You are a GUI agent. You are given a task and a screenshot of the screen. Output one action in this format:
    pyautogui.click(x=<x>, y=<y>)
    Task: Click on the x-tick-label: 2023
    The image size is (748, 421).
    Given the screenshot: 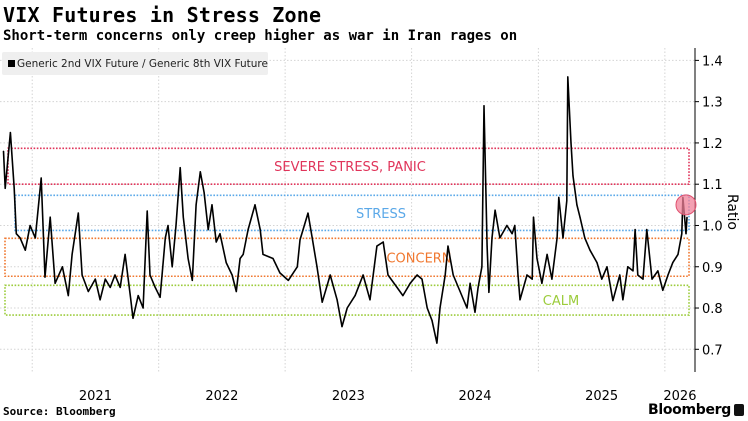 What is the action you would take?
    pyautogui.click(x=348, y=396)
    